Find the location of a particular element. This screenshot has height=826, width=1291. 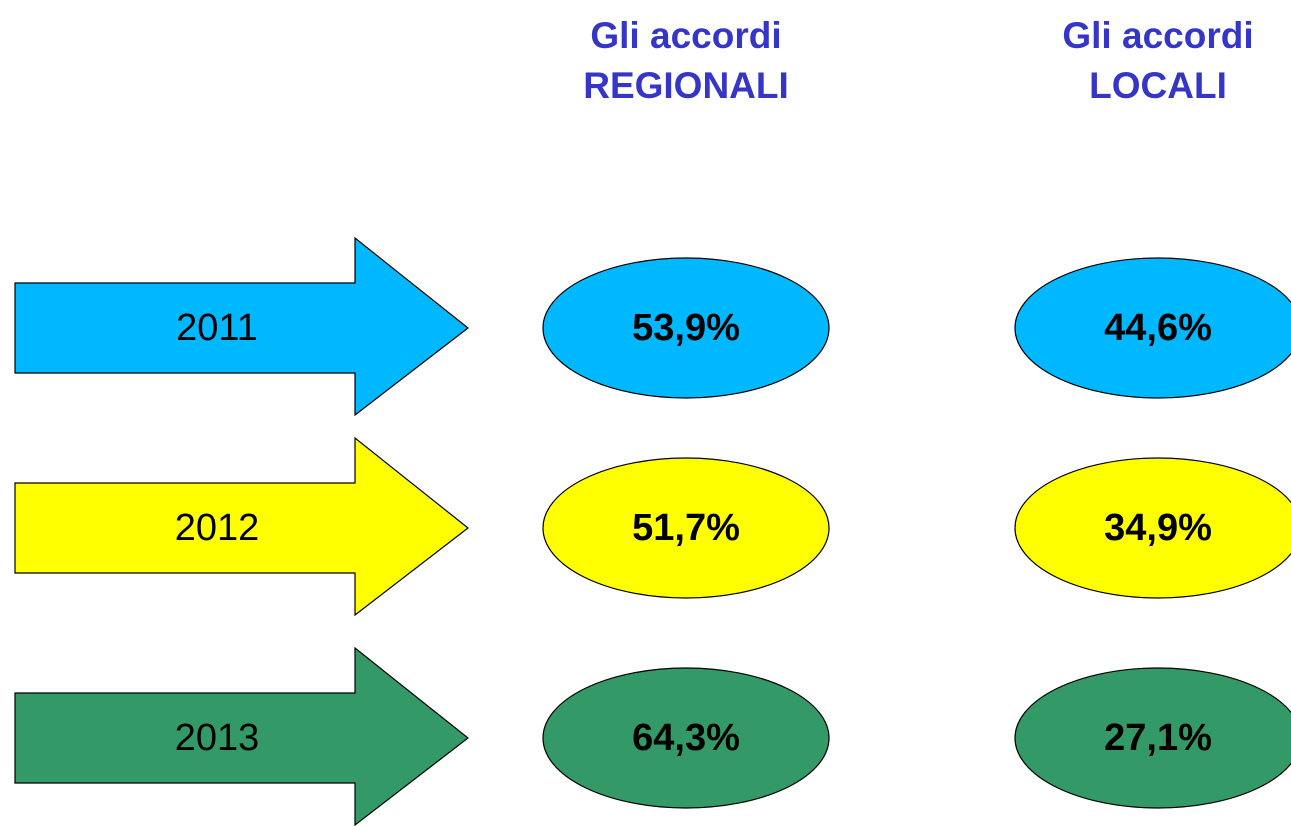

value-label: 53,9% is located at coordinates (686, 328).